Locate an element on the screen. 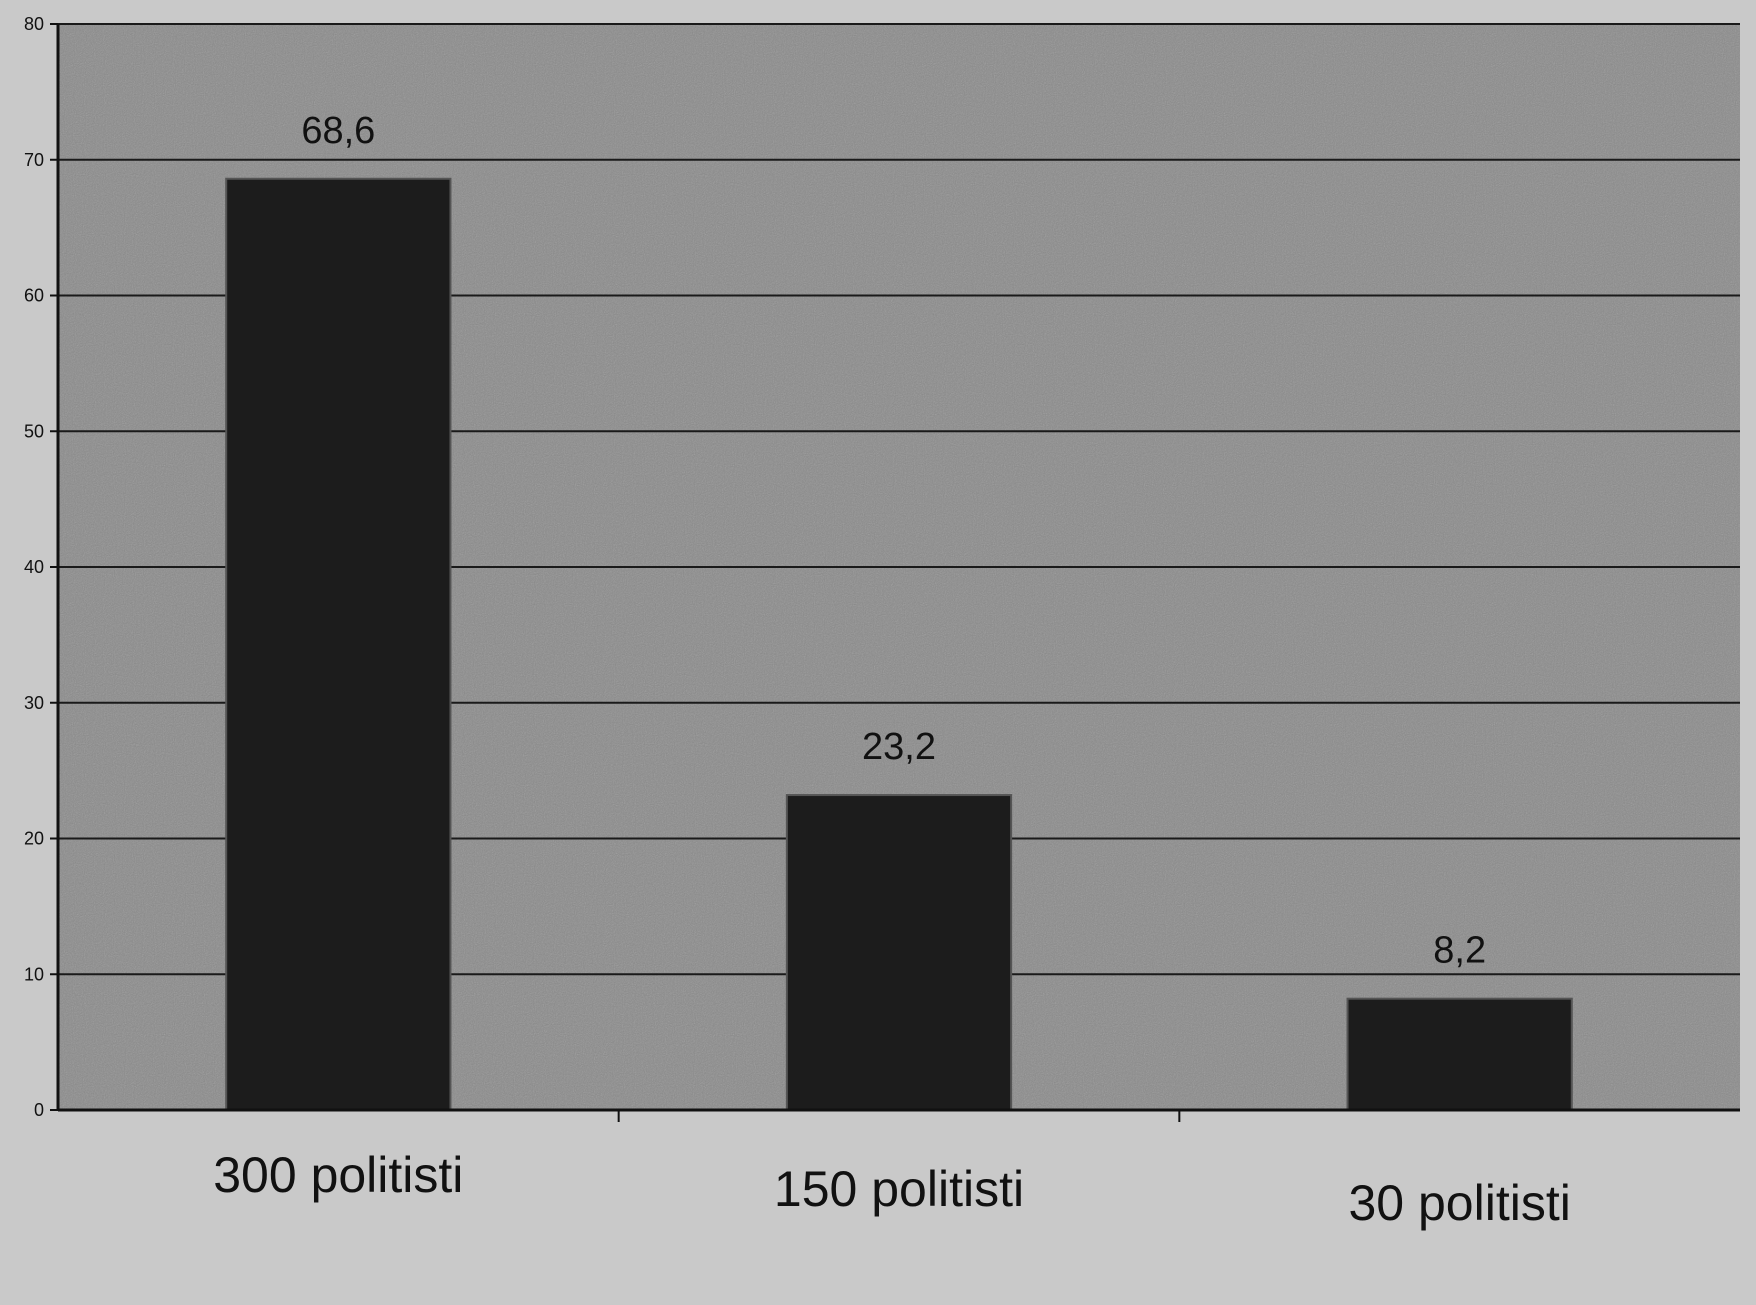  category-label: 150 politisti is located at coordinates (899, 1189).